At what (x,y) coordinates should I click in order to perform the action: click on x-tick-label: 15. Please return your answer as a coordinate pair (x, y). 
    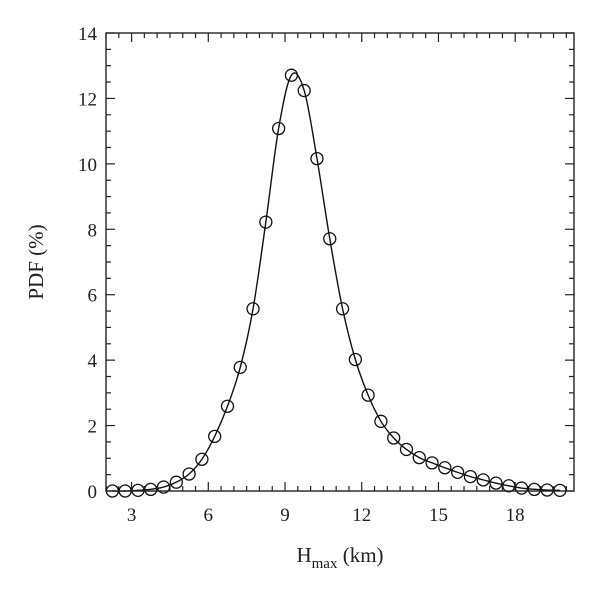
    Looking at the image, I should click on (438, 515).